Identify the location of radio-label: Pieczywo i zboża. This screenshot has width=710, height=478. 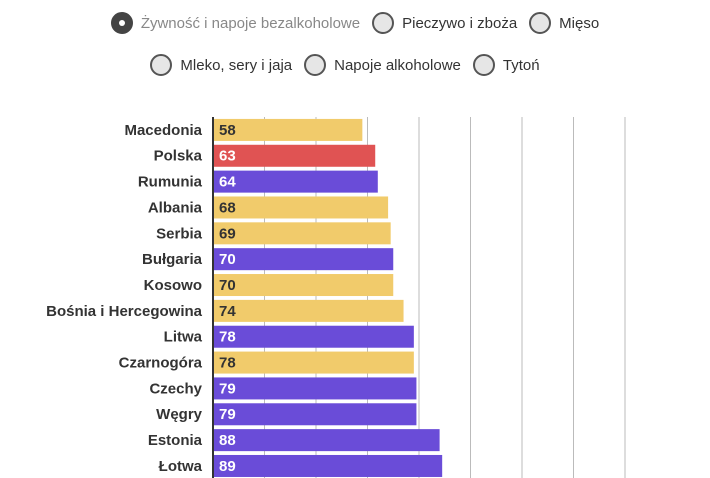
(460, 23).